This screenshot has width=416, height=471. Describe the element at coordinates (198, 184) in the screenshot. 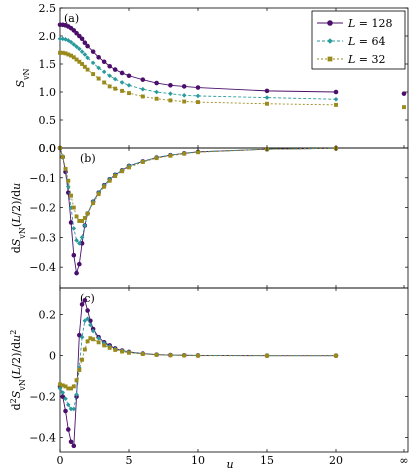

I see `series-line-L32` at that location.